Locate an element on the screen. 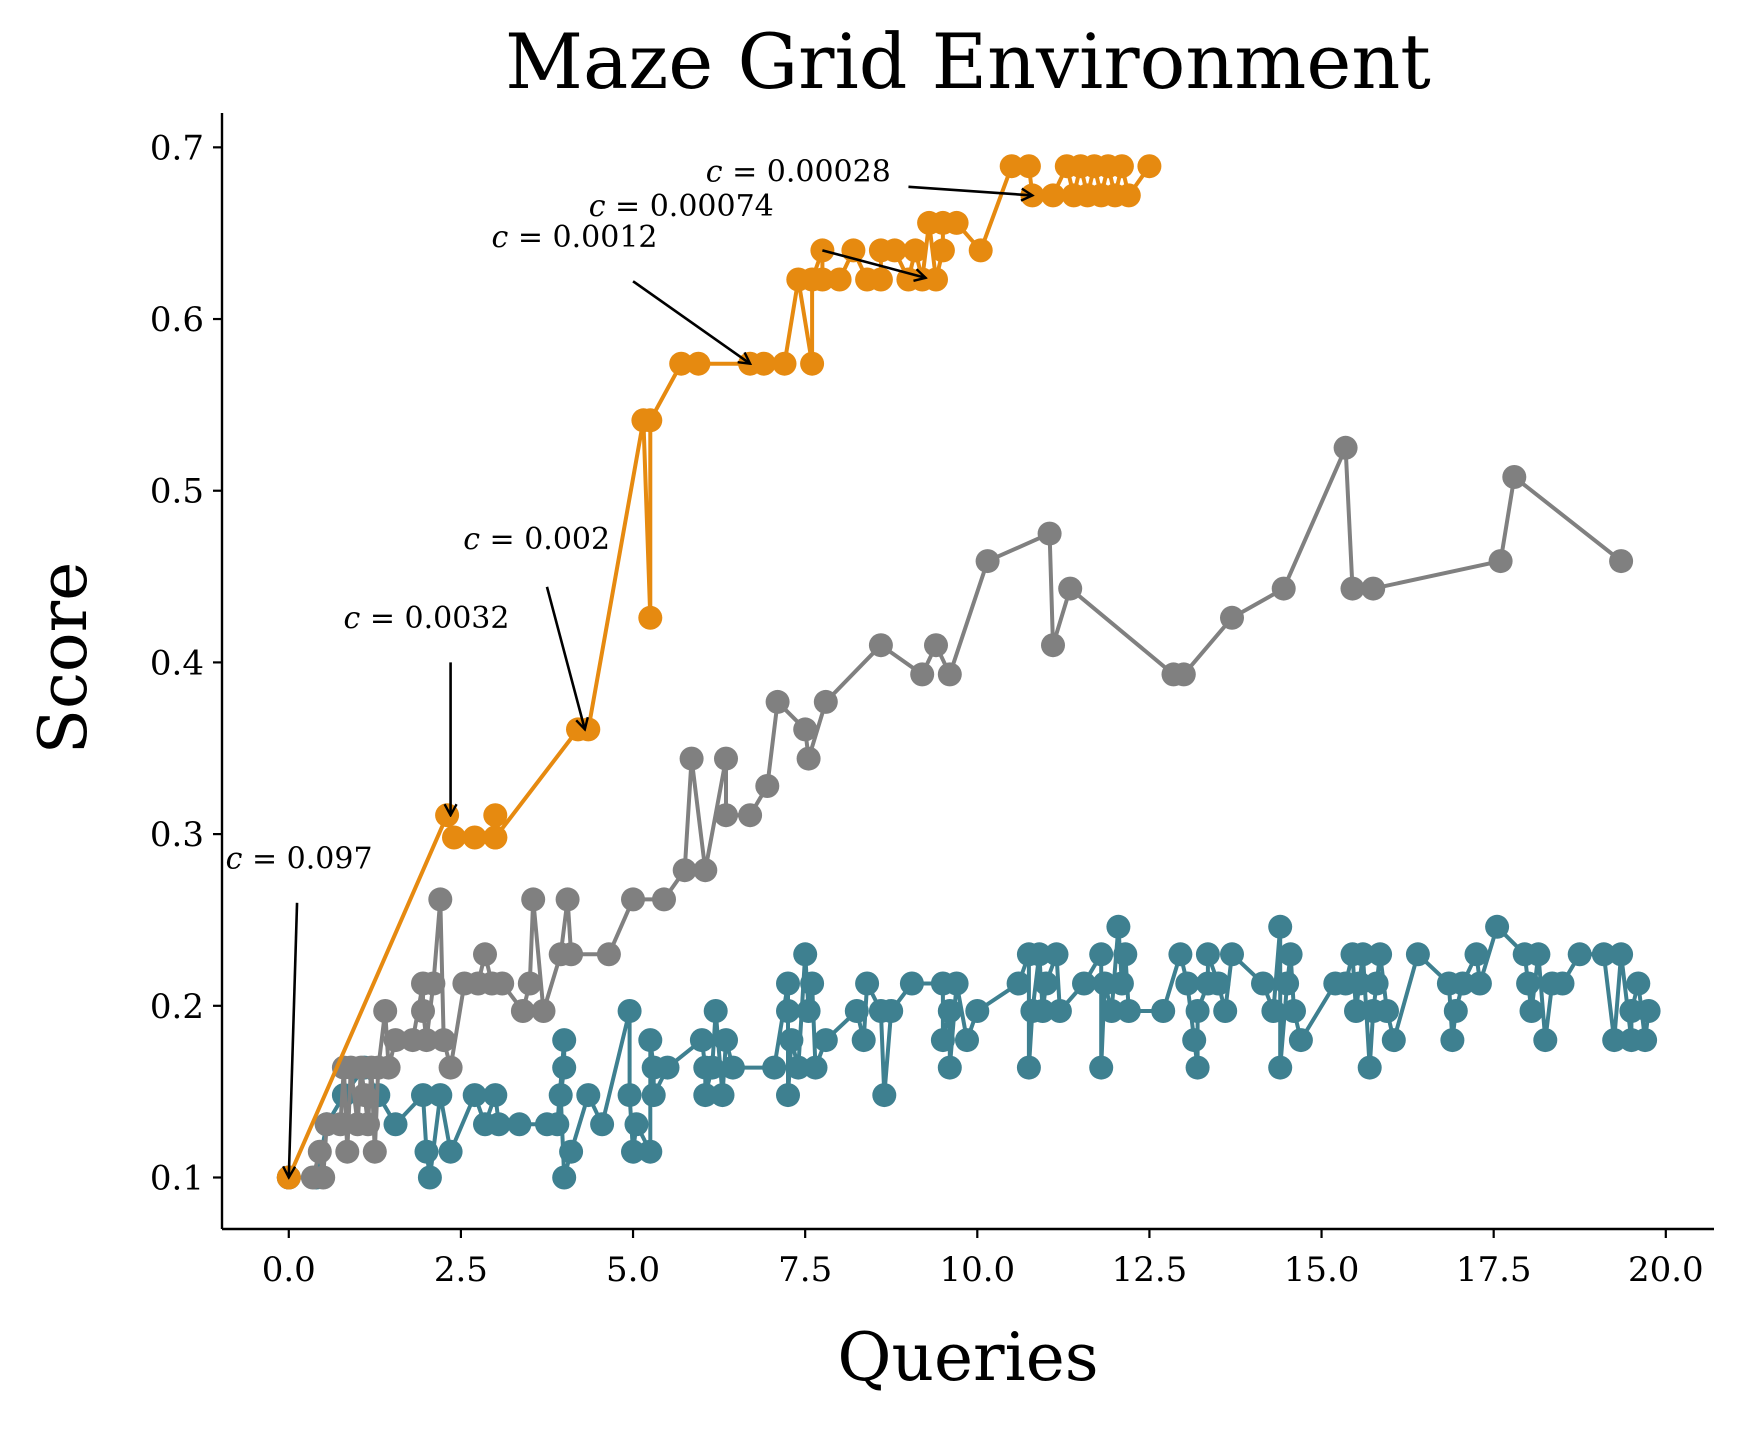 The image size is (1738, 1431). annotation-label: c = 0.0012 is located at coordinates (575, 237).